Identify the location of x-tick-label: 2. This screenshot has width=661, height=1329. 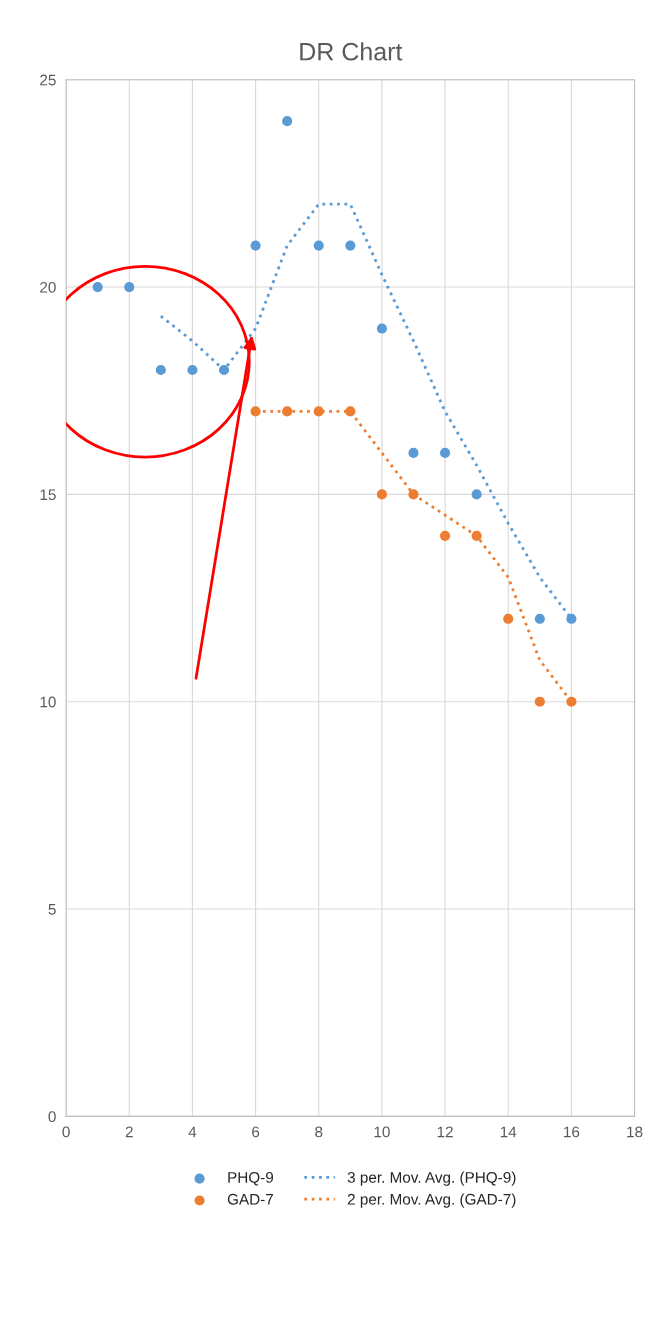
(129, 1132).